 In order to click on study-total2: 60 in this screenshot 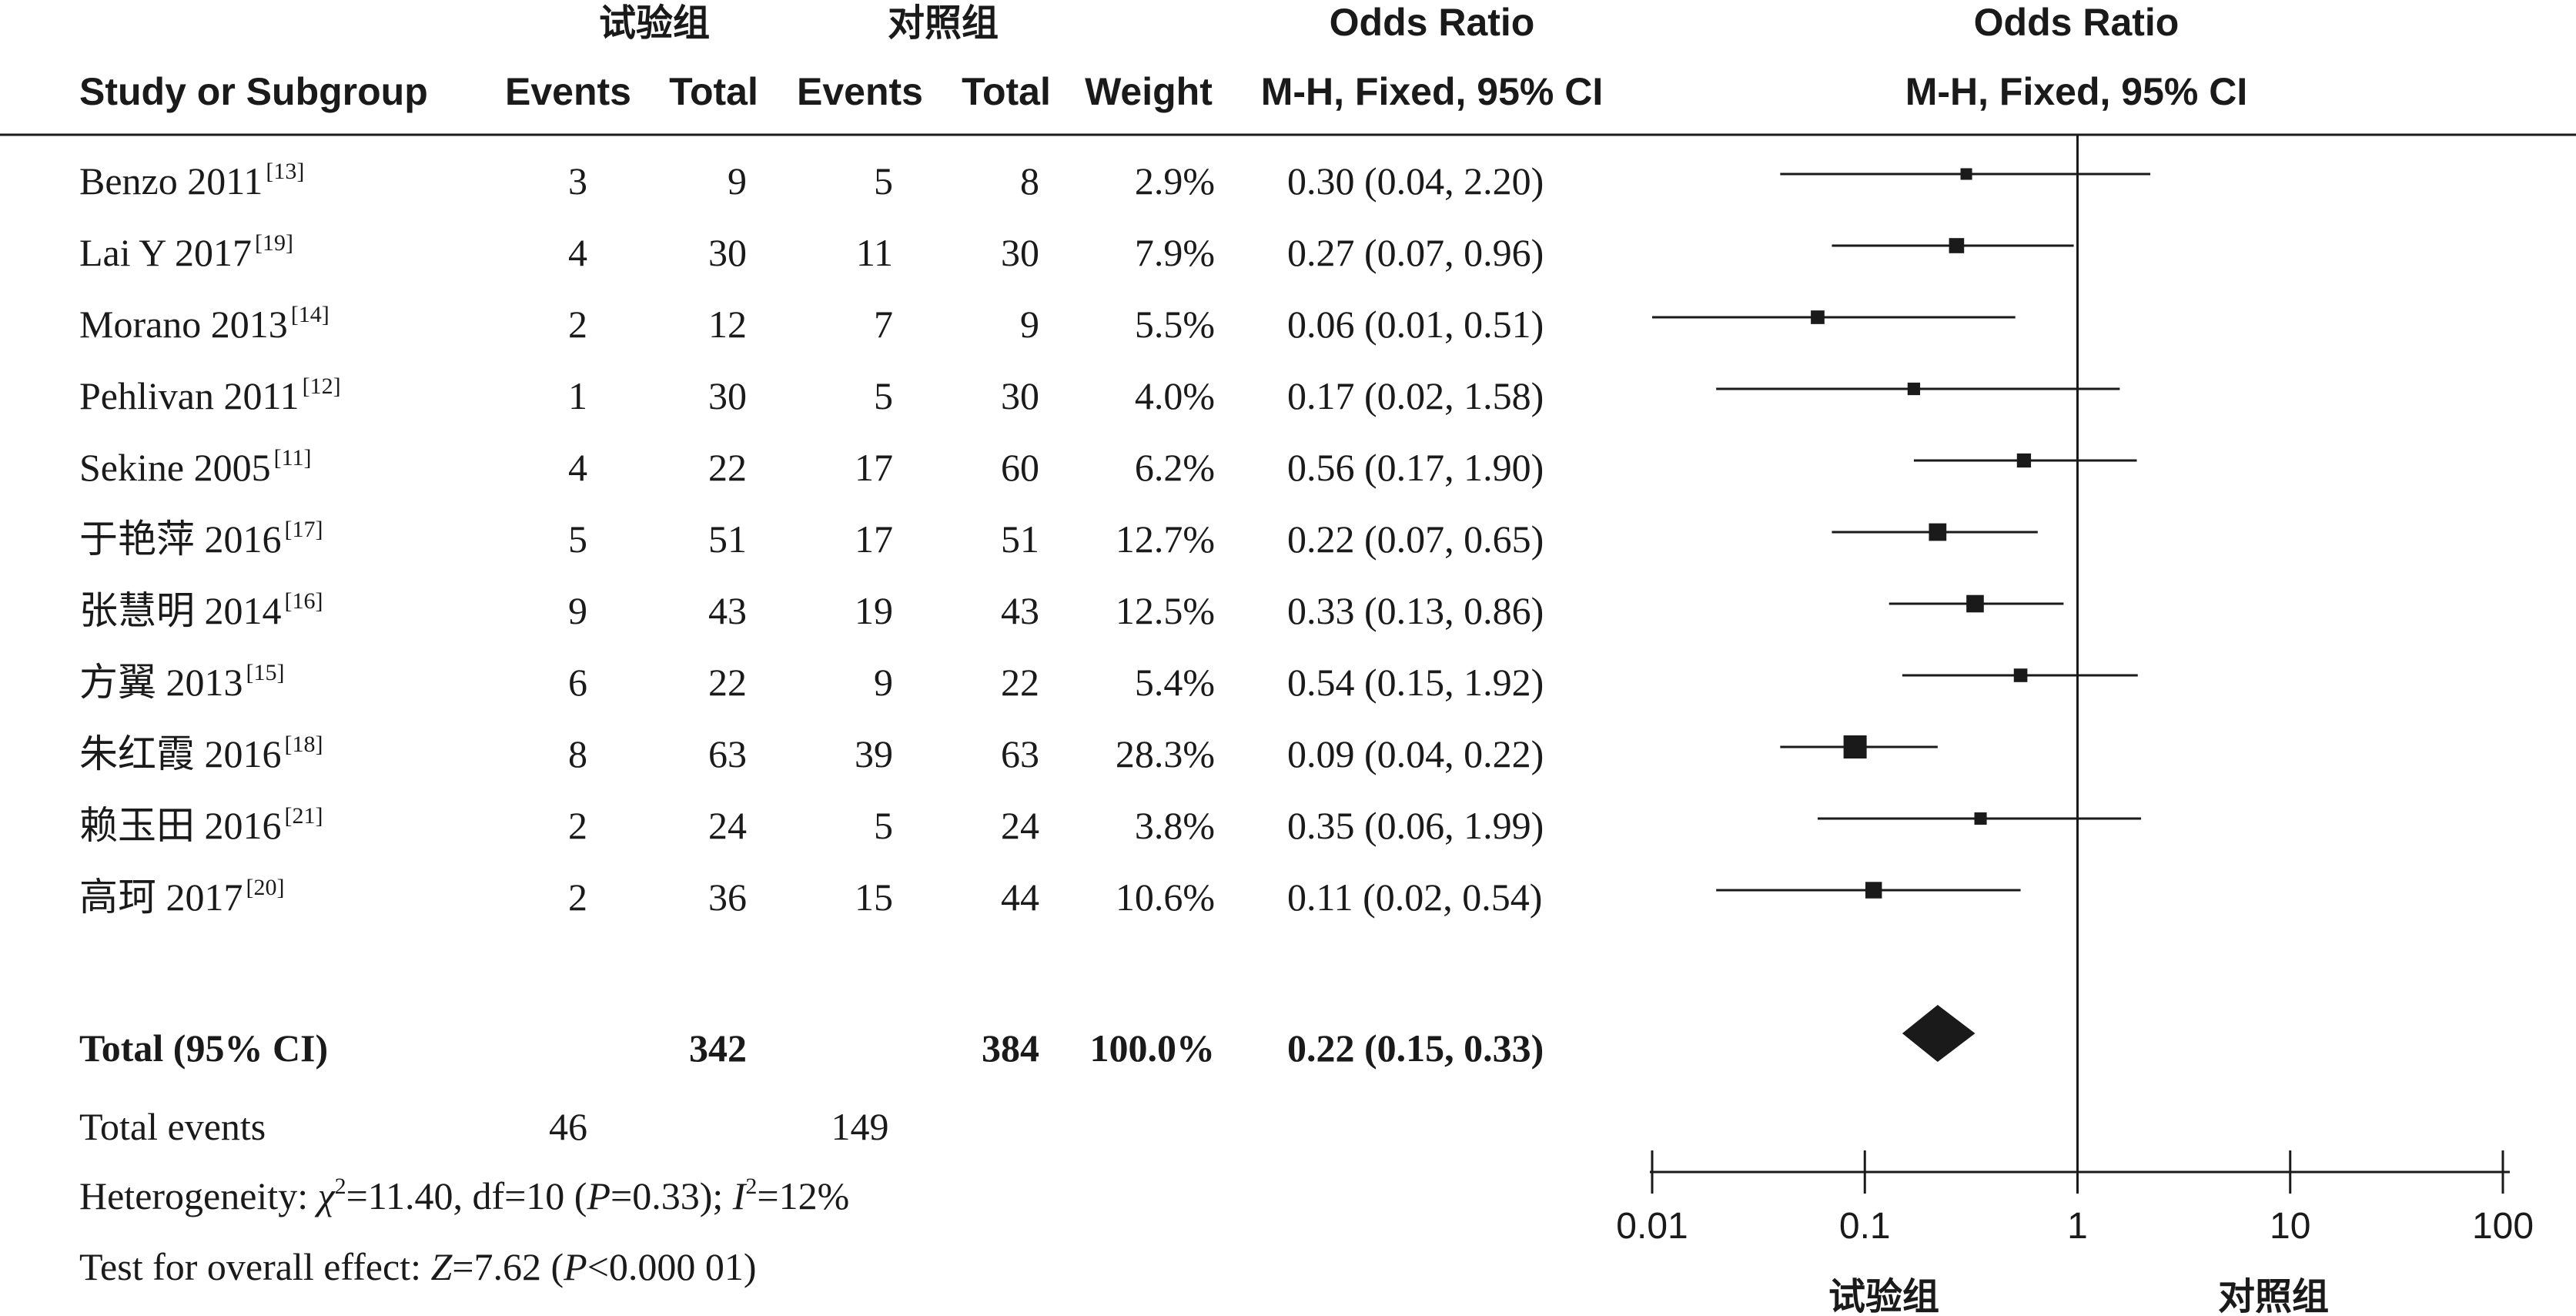, I will do `click(1020, 468)`.